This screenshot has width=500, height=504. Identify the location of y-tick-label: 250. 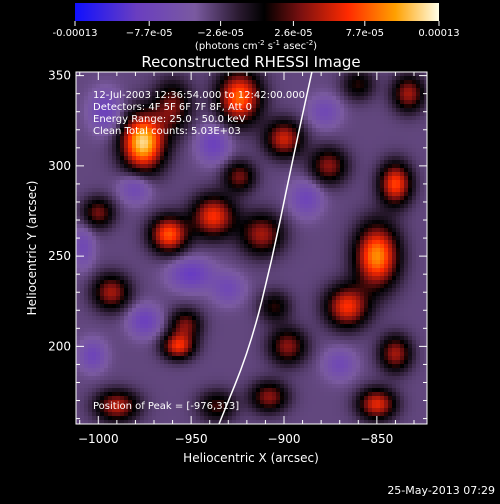
(59, 256).